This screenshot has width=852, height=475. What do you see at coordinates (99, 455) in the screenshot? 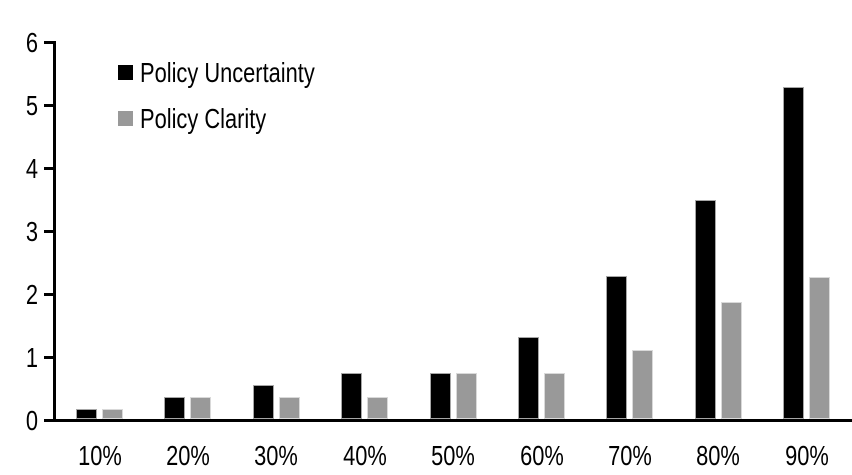
I see `x-tick-label-10%: 10%` at bounding box center [99, 455].